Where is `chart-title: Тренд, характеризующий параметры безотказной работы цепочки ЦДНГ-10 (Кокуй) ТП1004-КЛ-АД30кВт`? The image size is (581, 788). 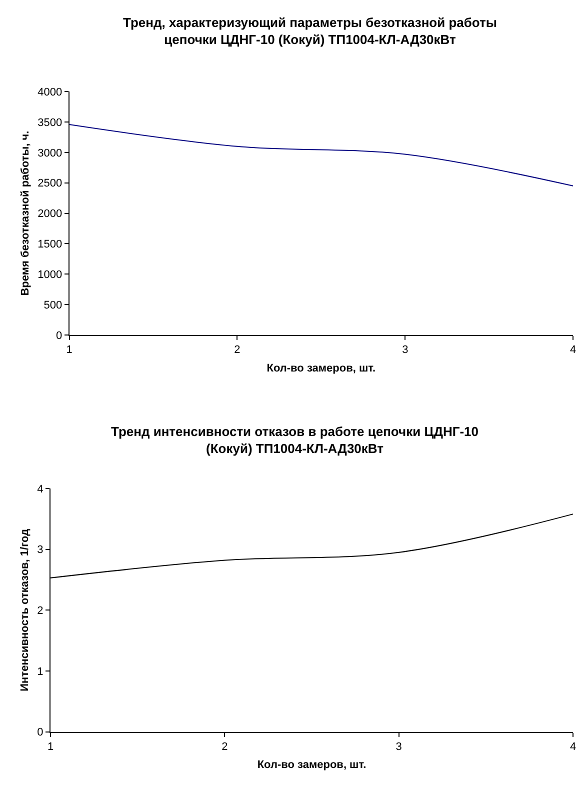 chart-title: Тренд, характеризующий параметры безотказной работы цепочки ЦДНГ-10 (Кокуй) ТП1004-КЛ-АД30кВт is located at coordinates (310, 31).